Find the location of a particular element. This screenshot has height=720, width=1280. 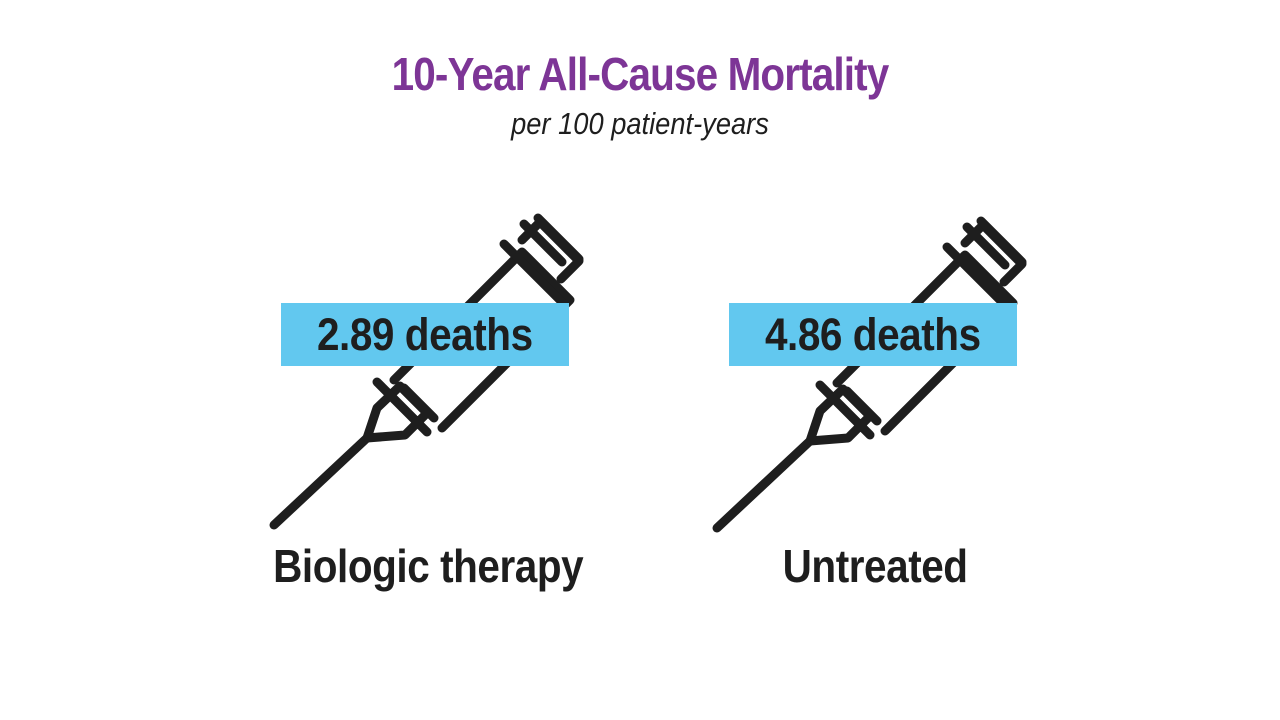

value-box: 2.89 deaths is located at coordinates (425, 334).